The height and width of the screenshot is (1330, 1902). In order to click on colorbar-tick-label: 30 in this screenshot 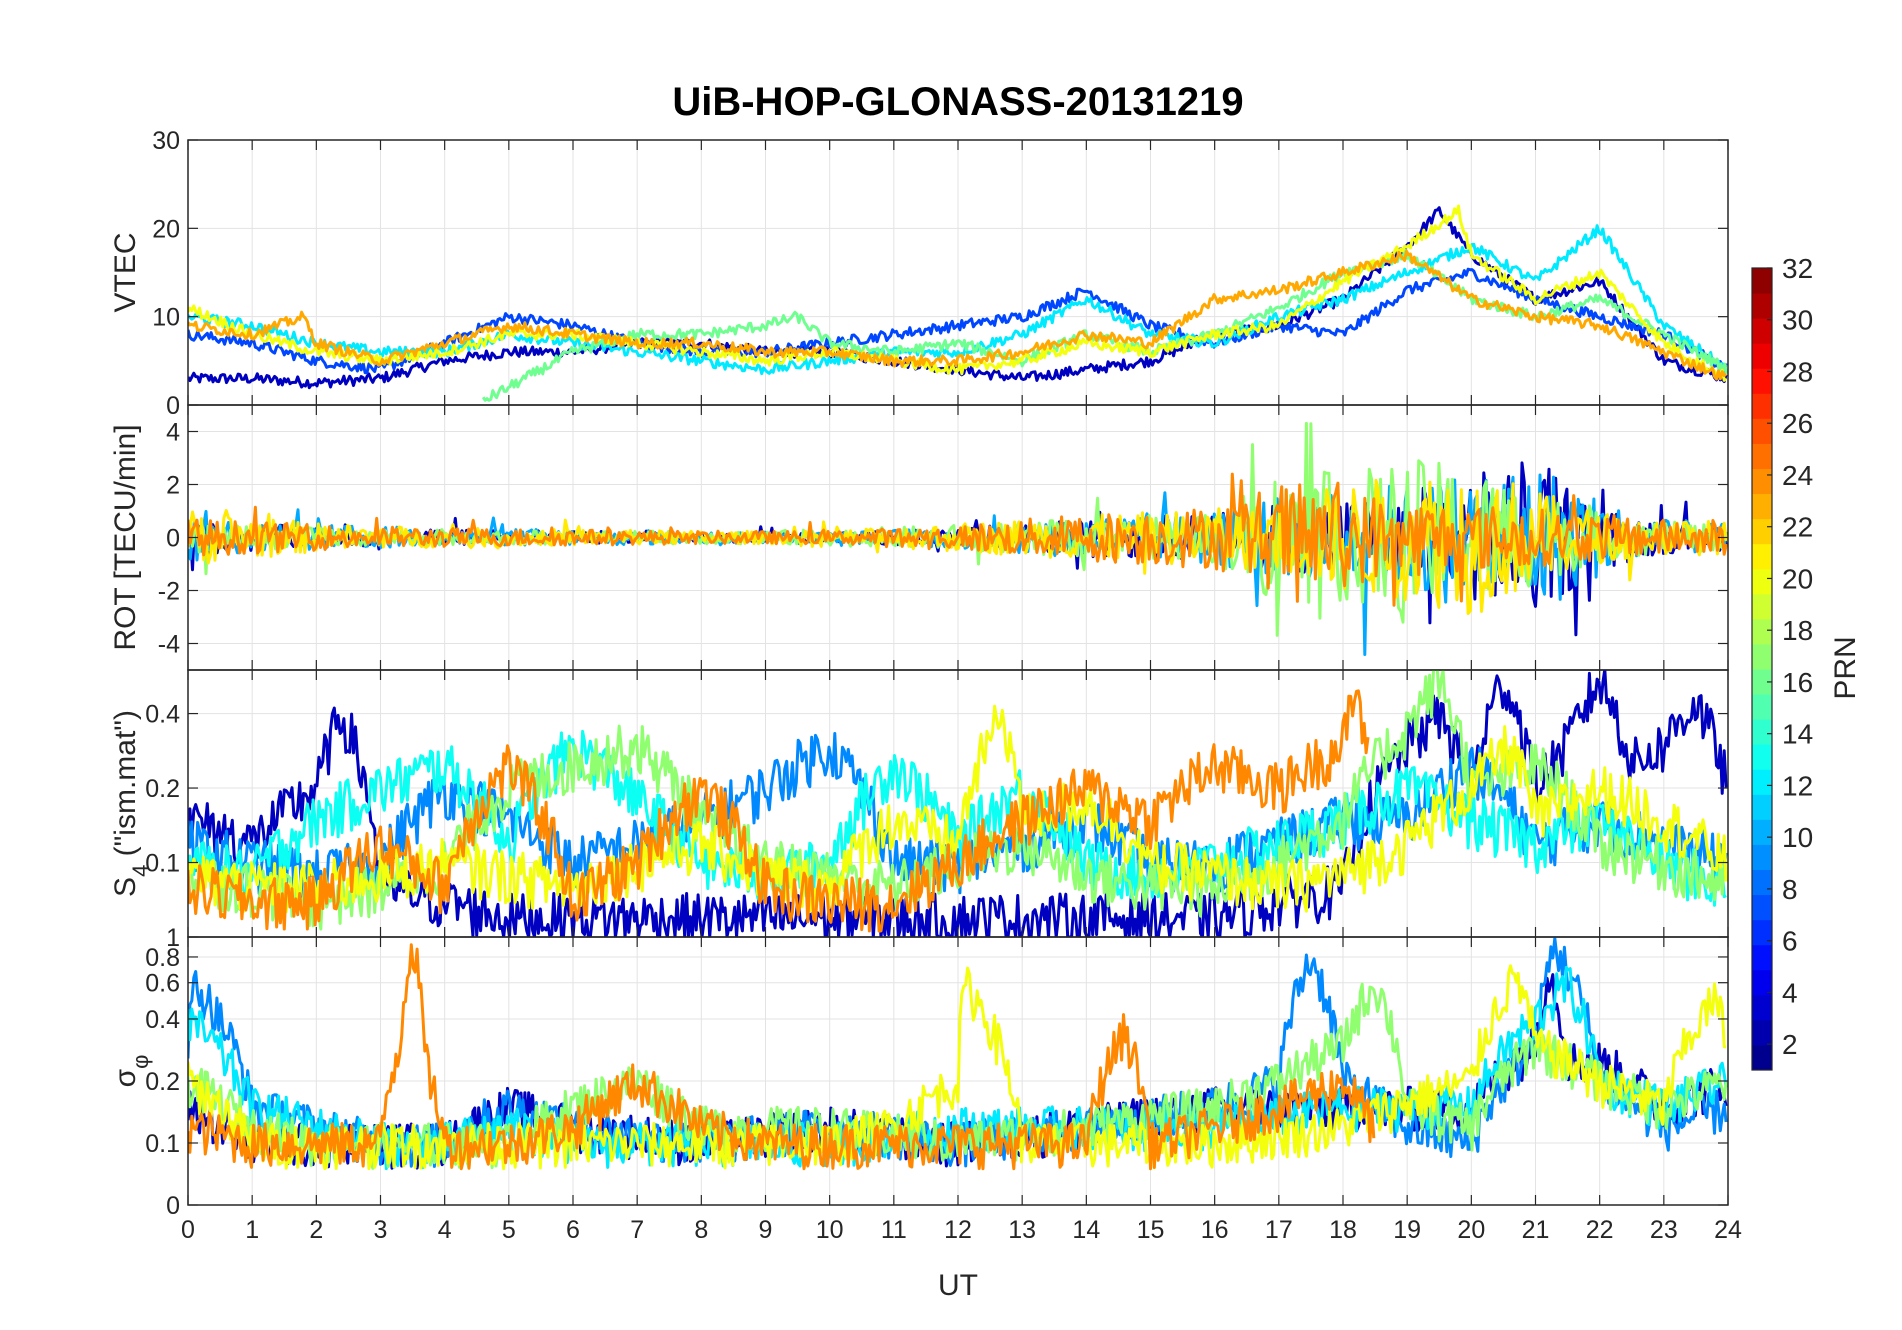, I will do `click(1797, 320)`.